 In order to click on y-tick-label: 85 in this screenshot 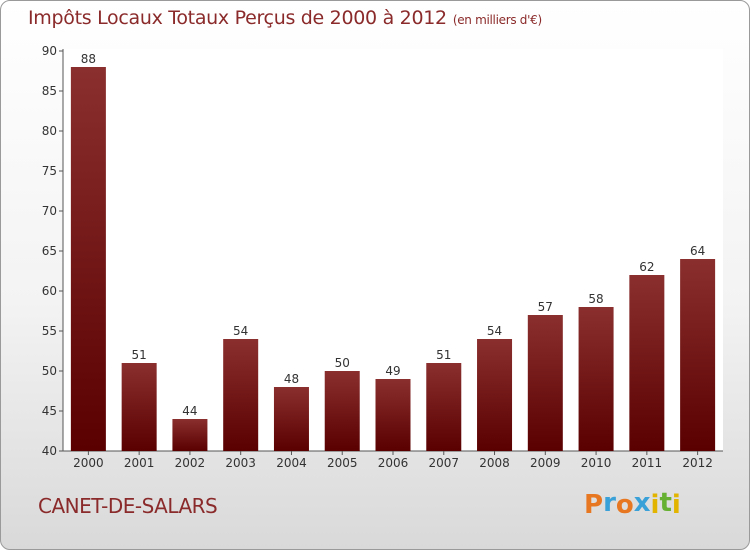, I will do `click(49, 91)`.